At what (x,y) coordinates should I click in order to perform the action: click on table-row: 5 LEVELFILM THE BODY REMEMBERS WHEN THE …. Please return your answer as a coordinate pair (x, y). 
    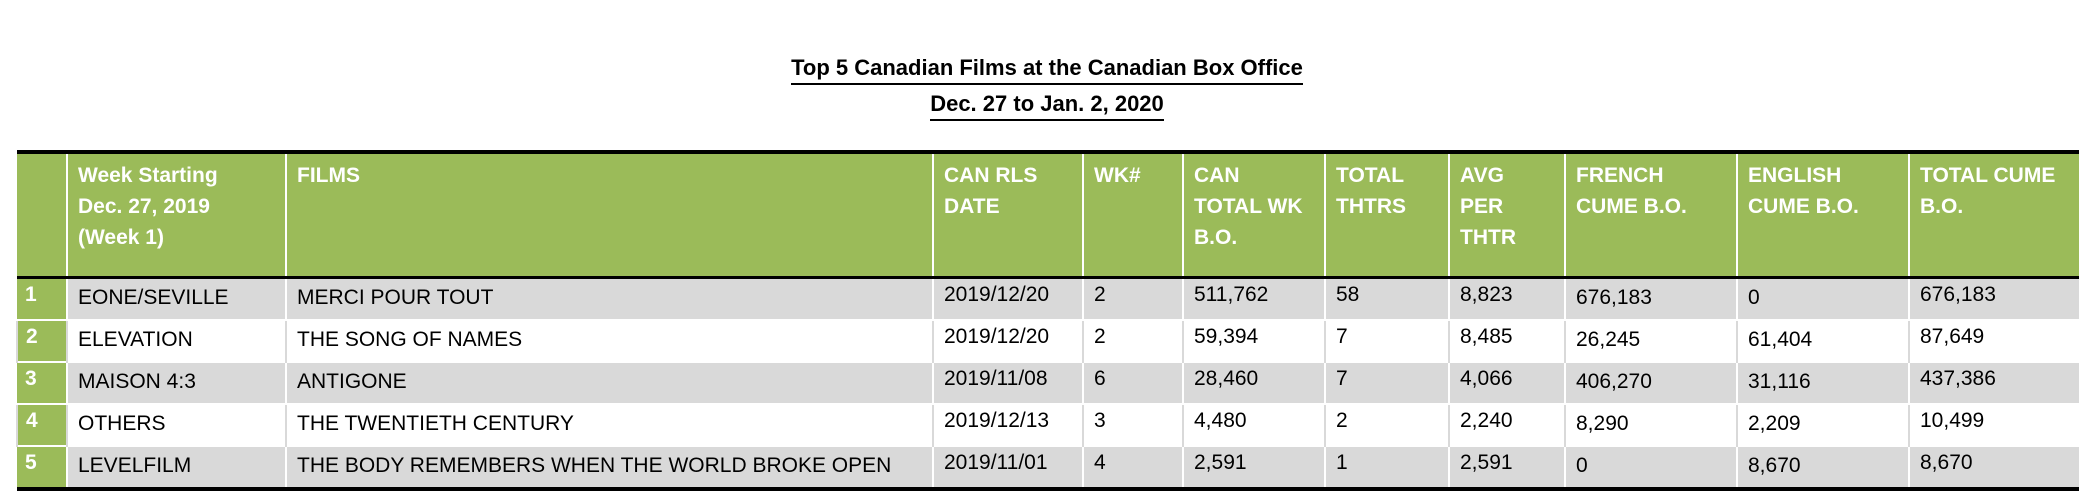
    Looking at the image, I should click on (1048, 467).